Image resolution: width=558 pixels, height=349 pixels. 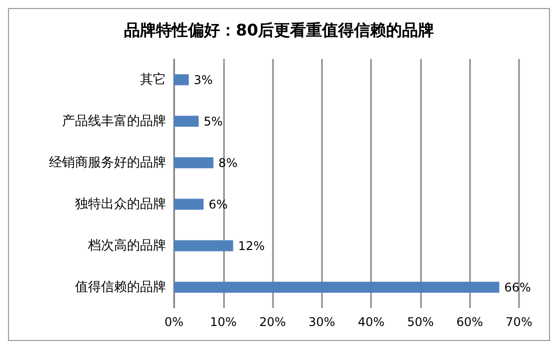 I want to click on x-tick-label: 30%, so click(x=322, y=322).